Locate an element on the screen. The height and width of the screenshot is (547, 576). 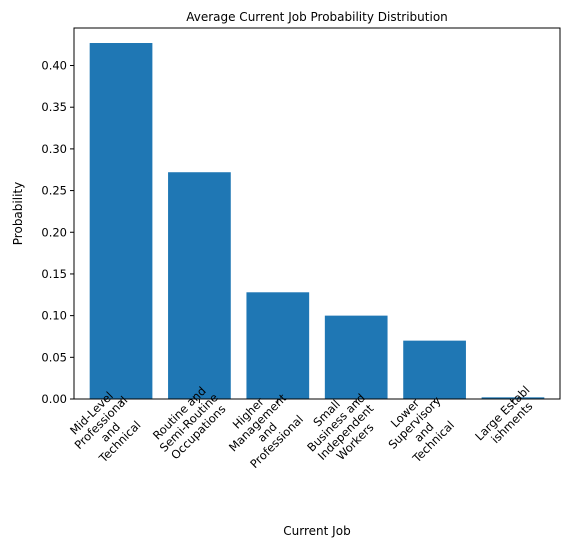
y-tick-label-5: 0.25 is located at coordinates (54, 191).